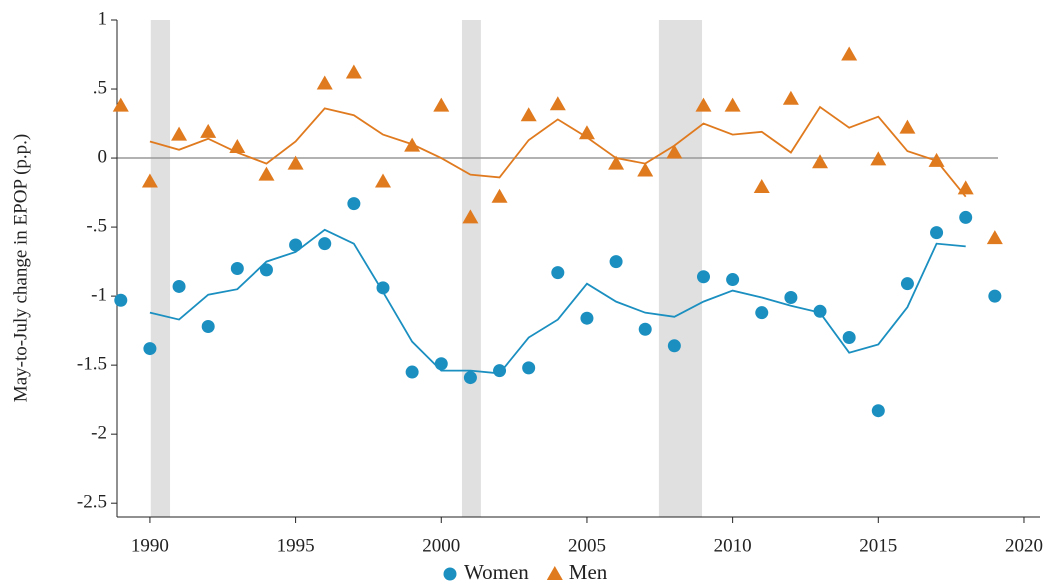 Image resolution: width=1053 pixels, height=586 pixels. I want to click on y-tick-label: -.5, so click(96, 225).